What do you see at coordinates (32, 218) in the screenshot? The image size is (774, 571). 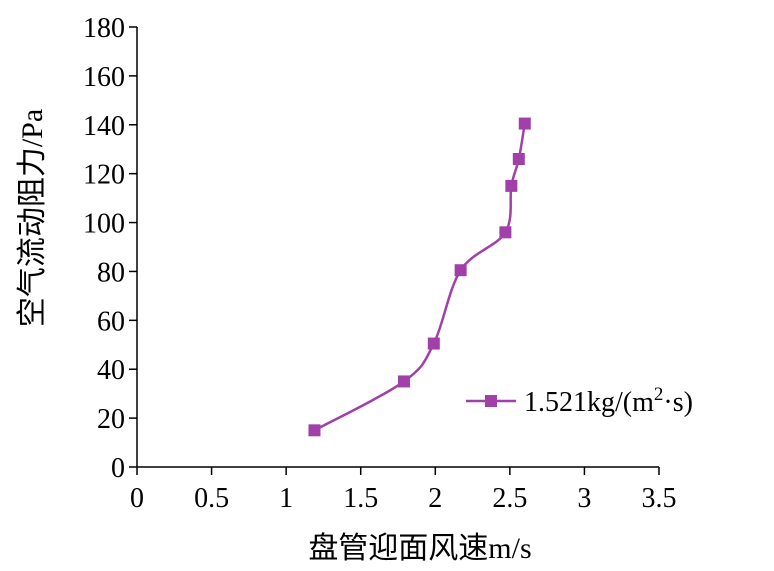 I see `y-axis-title: 空气流动阻力/Pa` at bounding box center [32, 218].